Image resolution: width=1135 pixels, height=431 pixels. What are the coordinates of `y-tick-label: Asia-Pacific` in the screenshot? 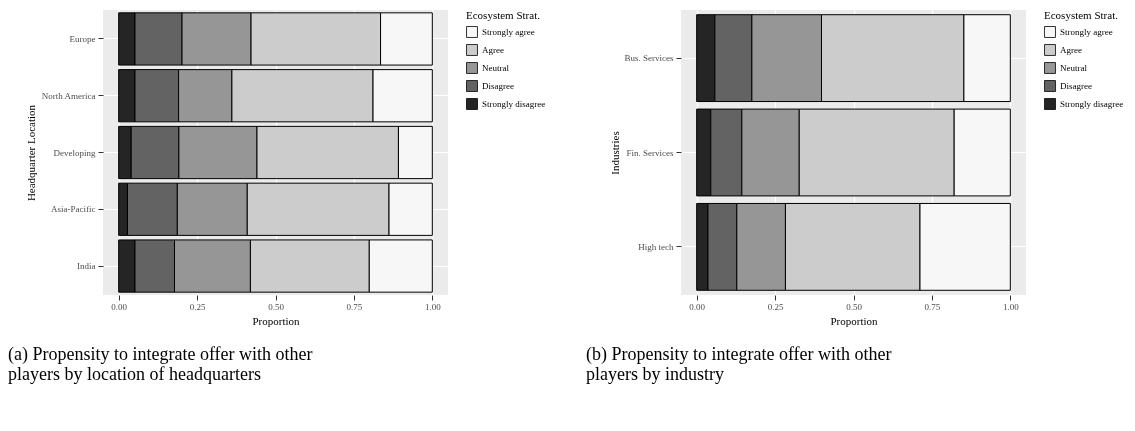 It's located at (73, 209).